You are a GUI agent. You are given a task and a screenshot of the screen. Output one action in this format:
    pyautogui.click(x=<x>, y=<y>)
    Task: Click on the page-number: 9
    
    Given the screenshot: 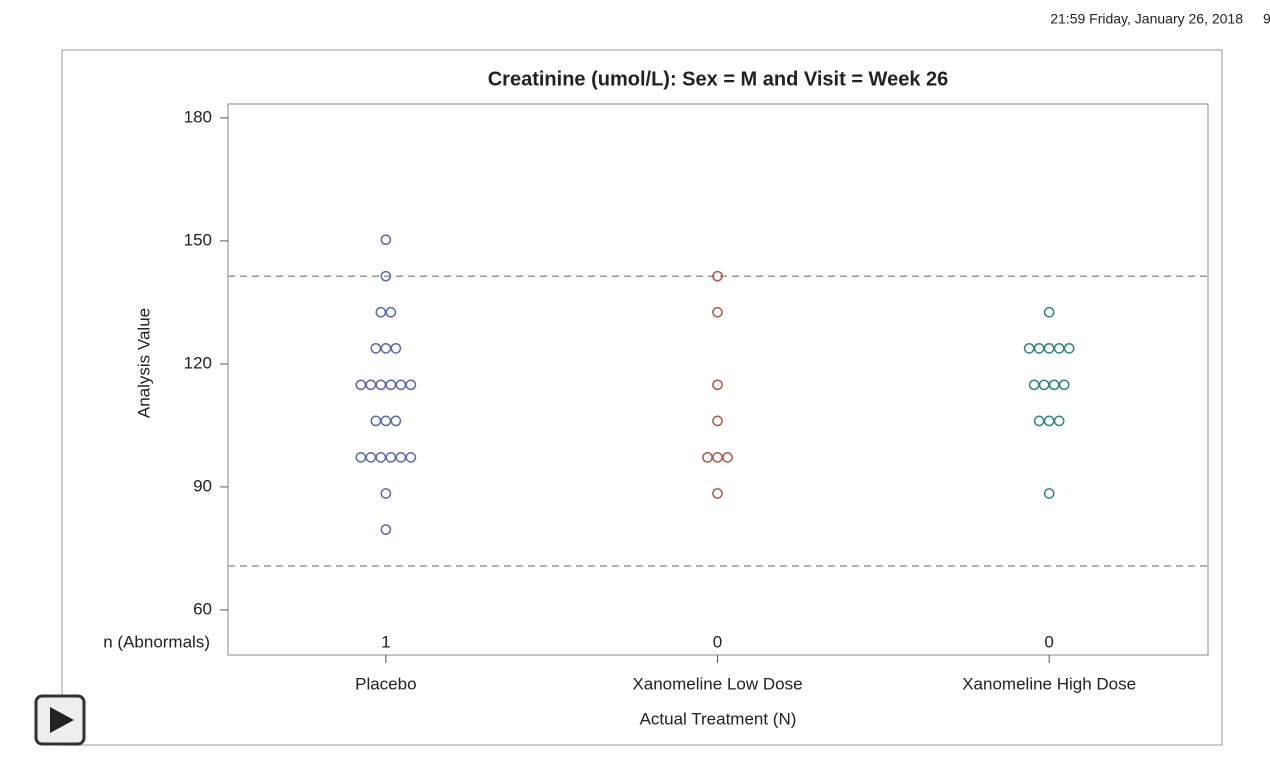 What is the action you would take?
    pyautogui.click(x=1266, y=19)
    